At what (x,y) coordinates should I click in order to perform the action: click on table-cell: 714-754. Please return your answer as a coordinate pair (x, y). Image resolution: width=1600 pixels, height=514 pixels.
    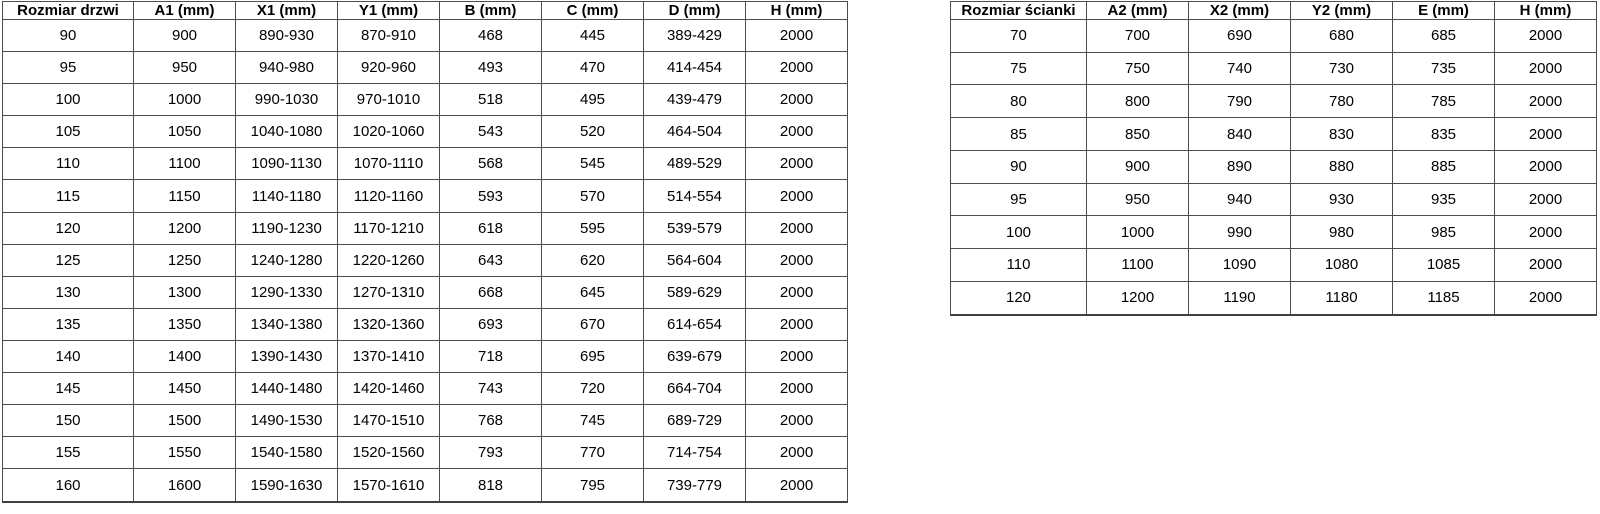
    Looking at the image, I should click on (694, 453).